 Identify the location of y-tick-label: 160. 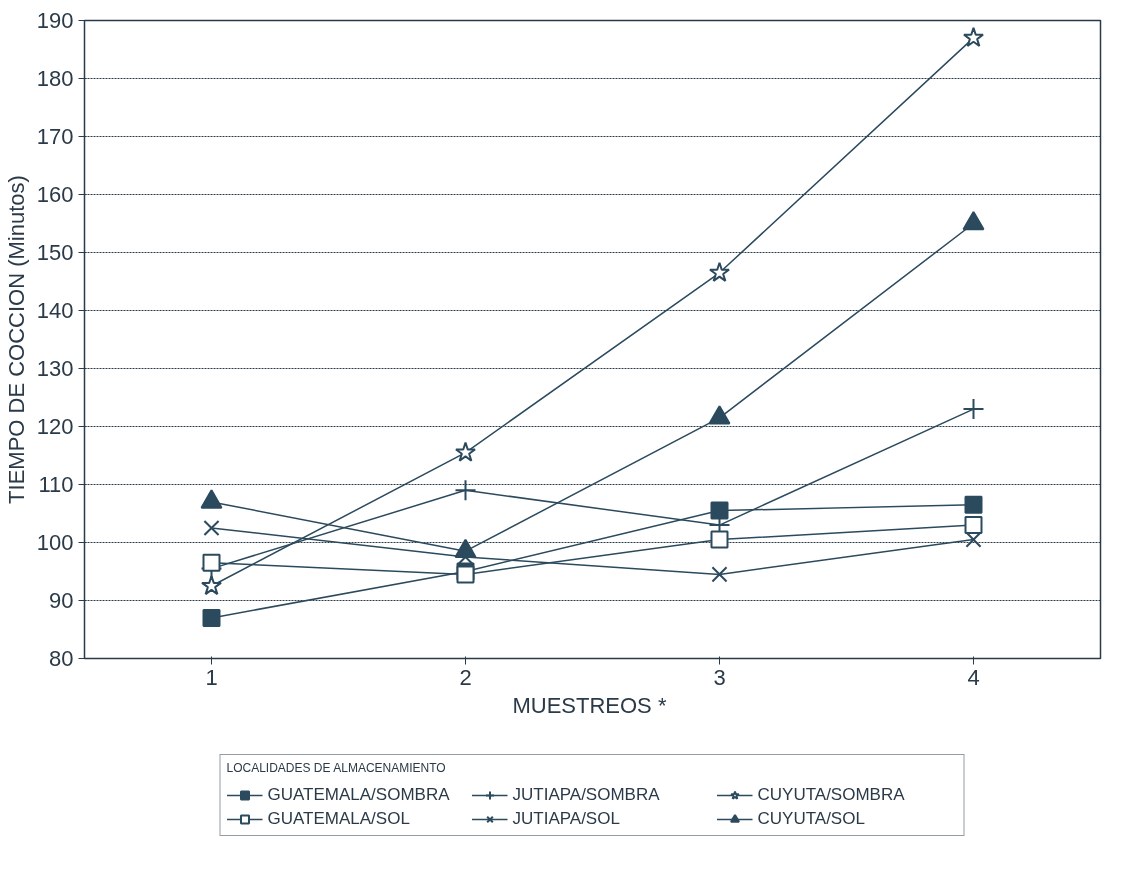
(55, 194).